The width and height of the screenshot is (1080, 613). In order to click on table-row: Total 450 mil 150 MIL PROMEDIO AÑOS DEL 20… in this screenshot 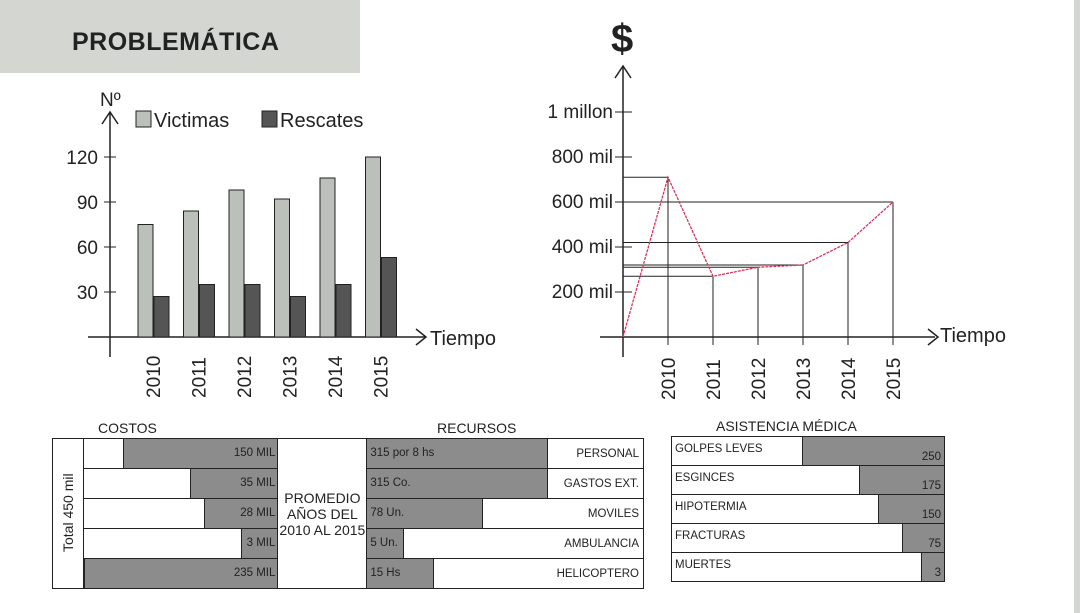, I will do `click(348, 513)`.